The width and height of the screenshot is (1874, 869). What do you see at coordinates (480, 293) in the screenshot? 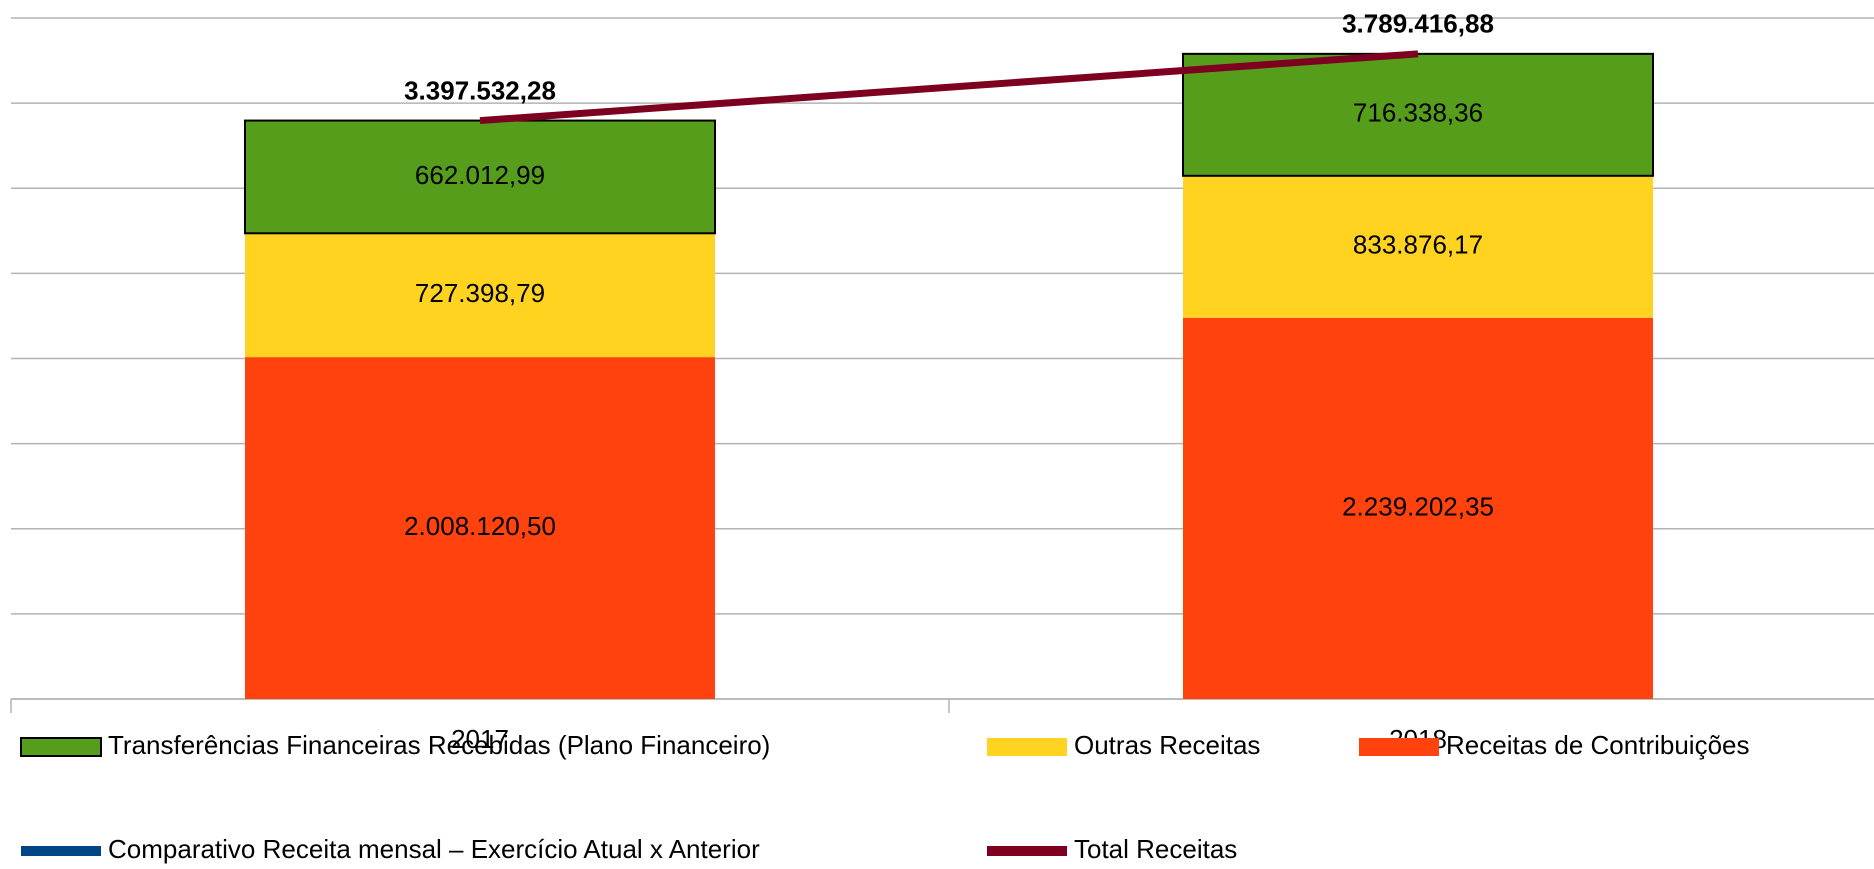
I see `data-label: 727.398,79` at bounding box center [480, 293].